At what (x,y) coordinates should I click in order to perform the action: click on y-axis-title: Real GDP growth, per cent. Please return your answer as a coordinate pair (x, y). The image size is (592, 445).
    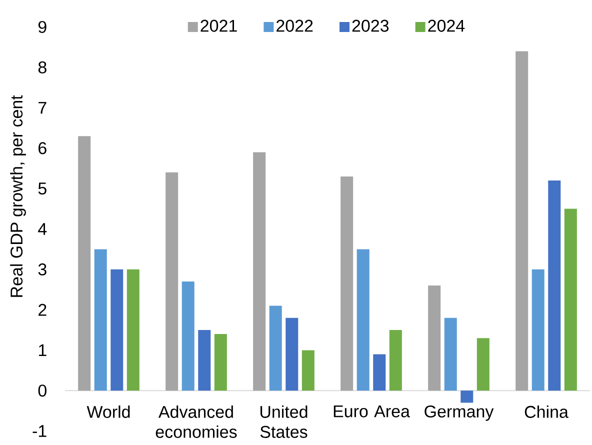
    Looking at the image, I should click on (18, 196).